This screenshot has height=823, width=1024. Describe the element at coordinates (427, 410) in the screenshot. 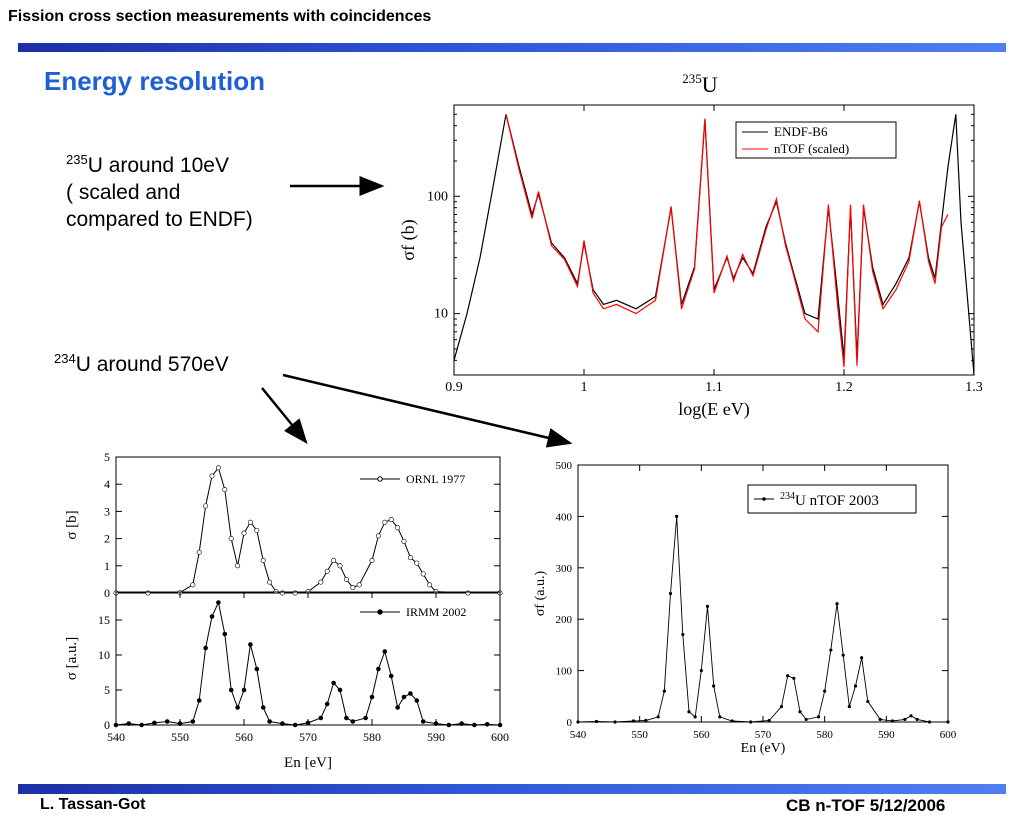

I see `arrow-u234-ntof` at that location.